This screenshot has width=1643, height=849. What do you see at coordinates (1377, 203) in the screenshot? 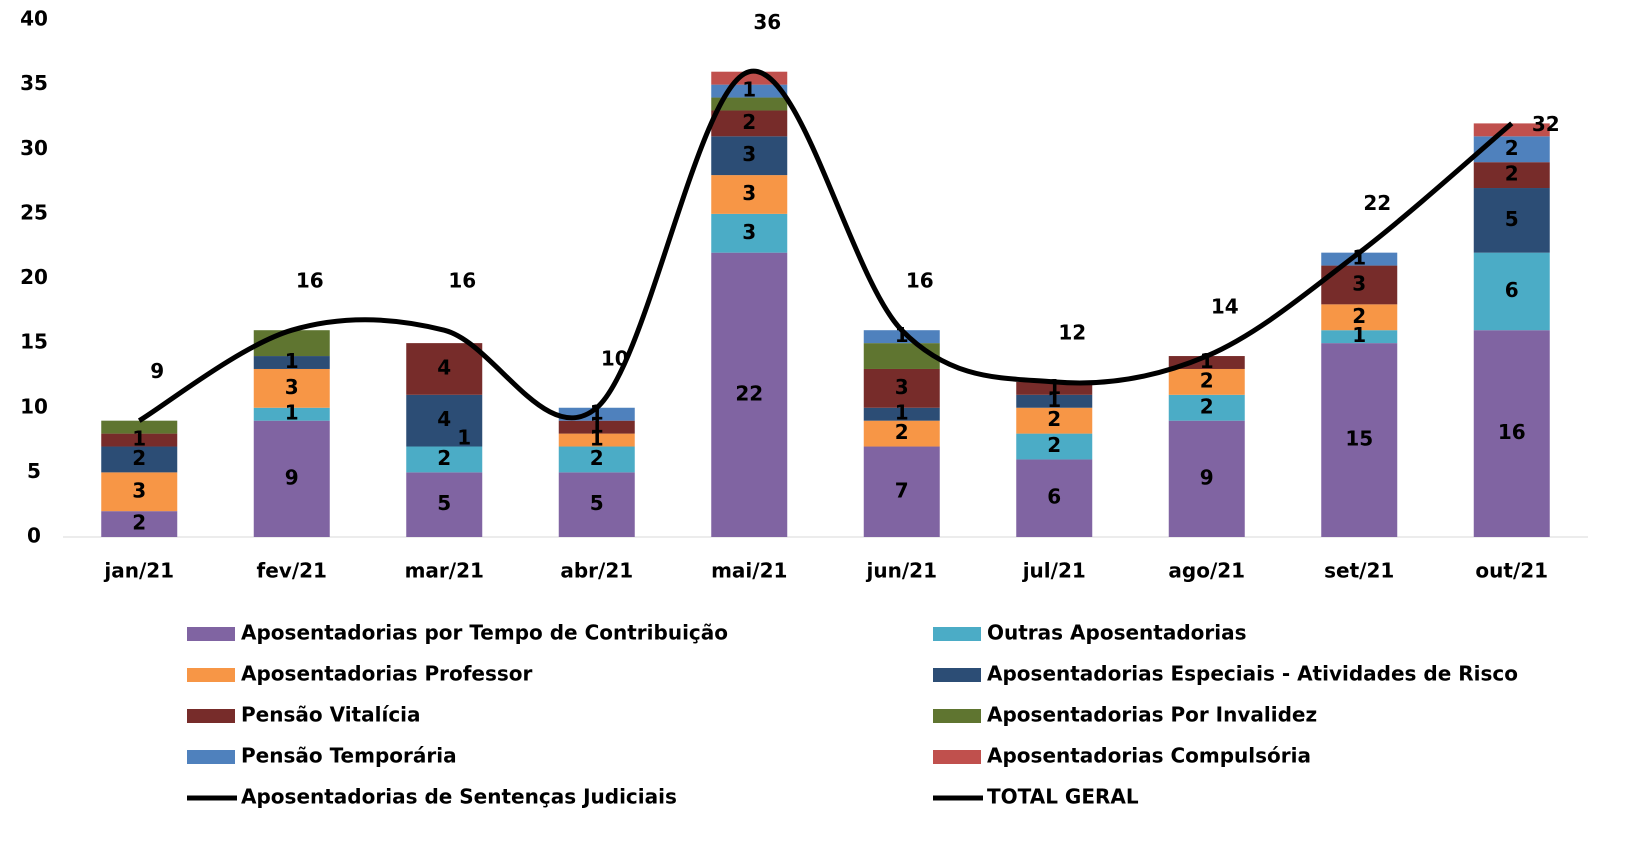
I see `line-label: 22` at bounding box center [1377, 203].